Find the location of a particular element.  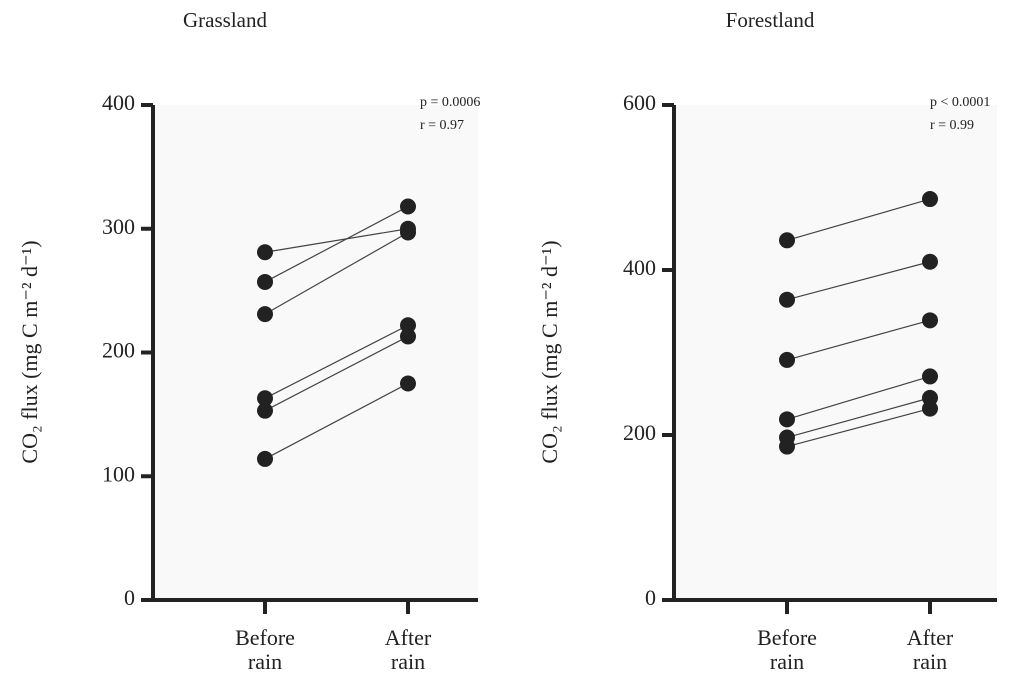

chart-title: Forestland is located at coordinates (770, 20).